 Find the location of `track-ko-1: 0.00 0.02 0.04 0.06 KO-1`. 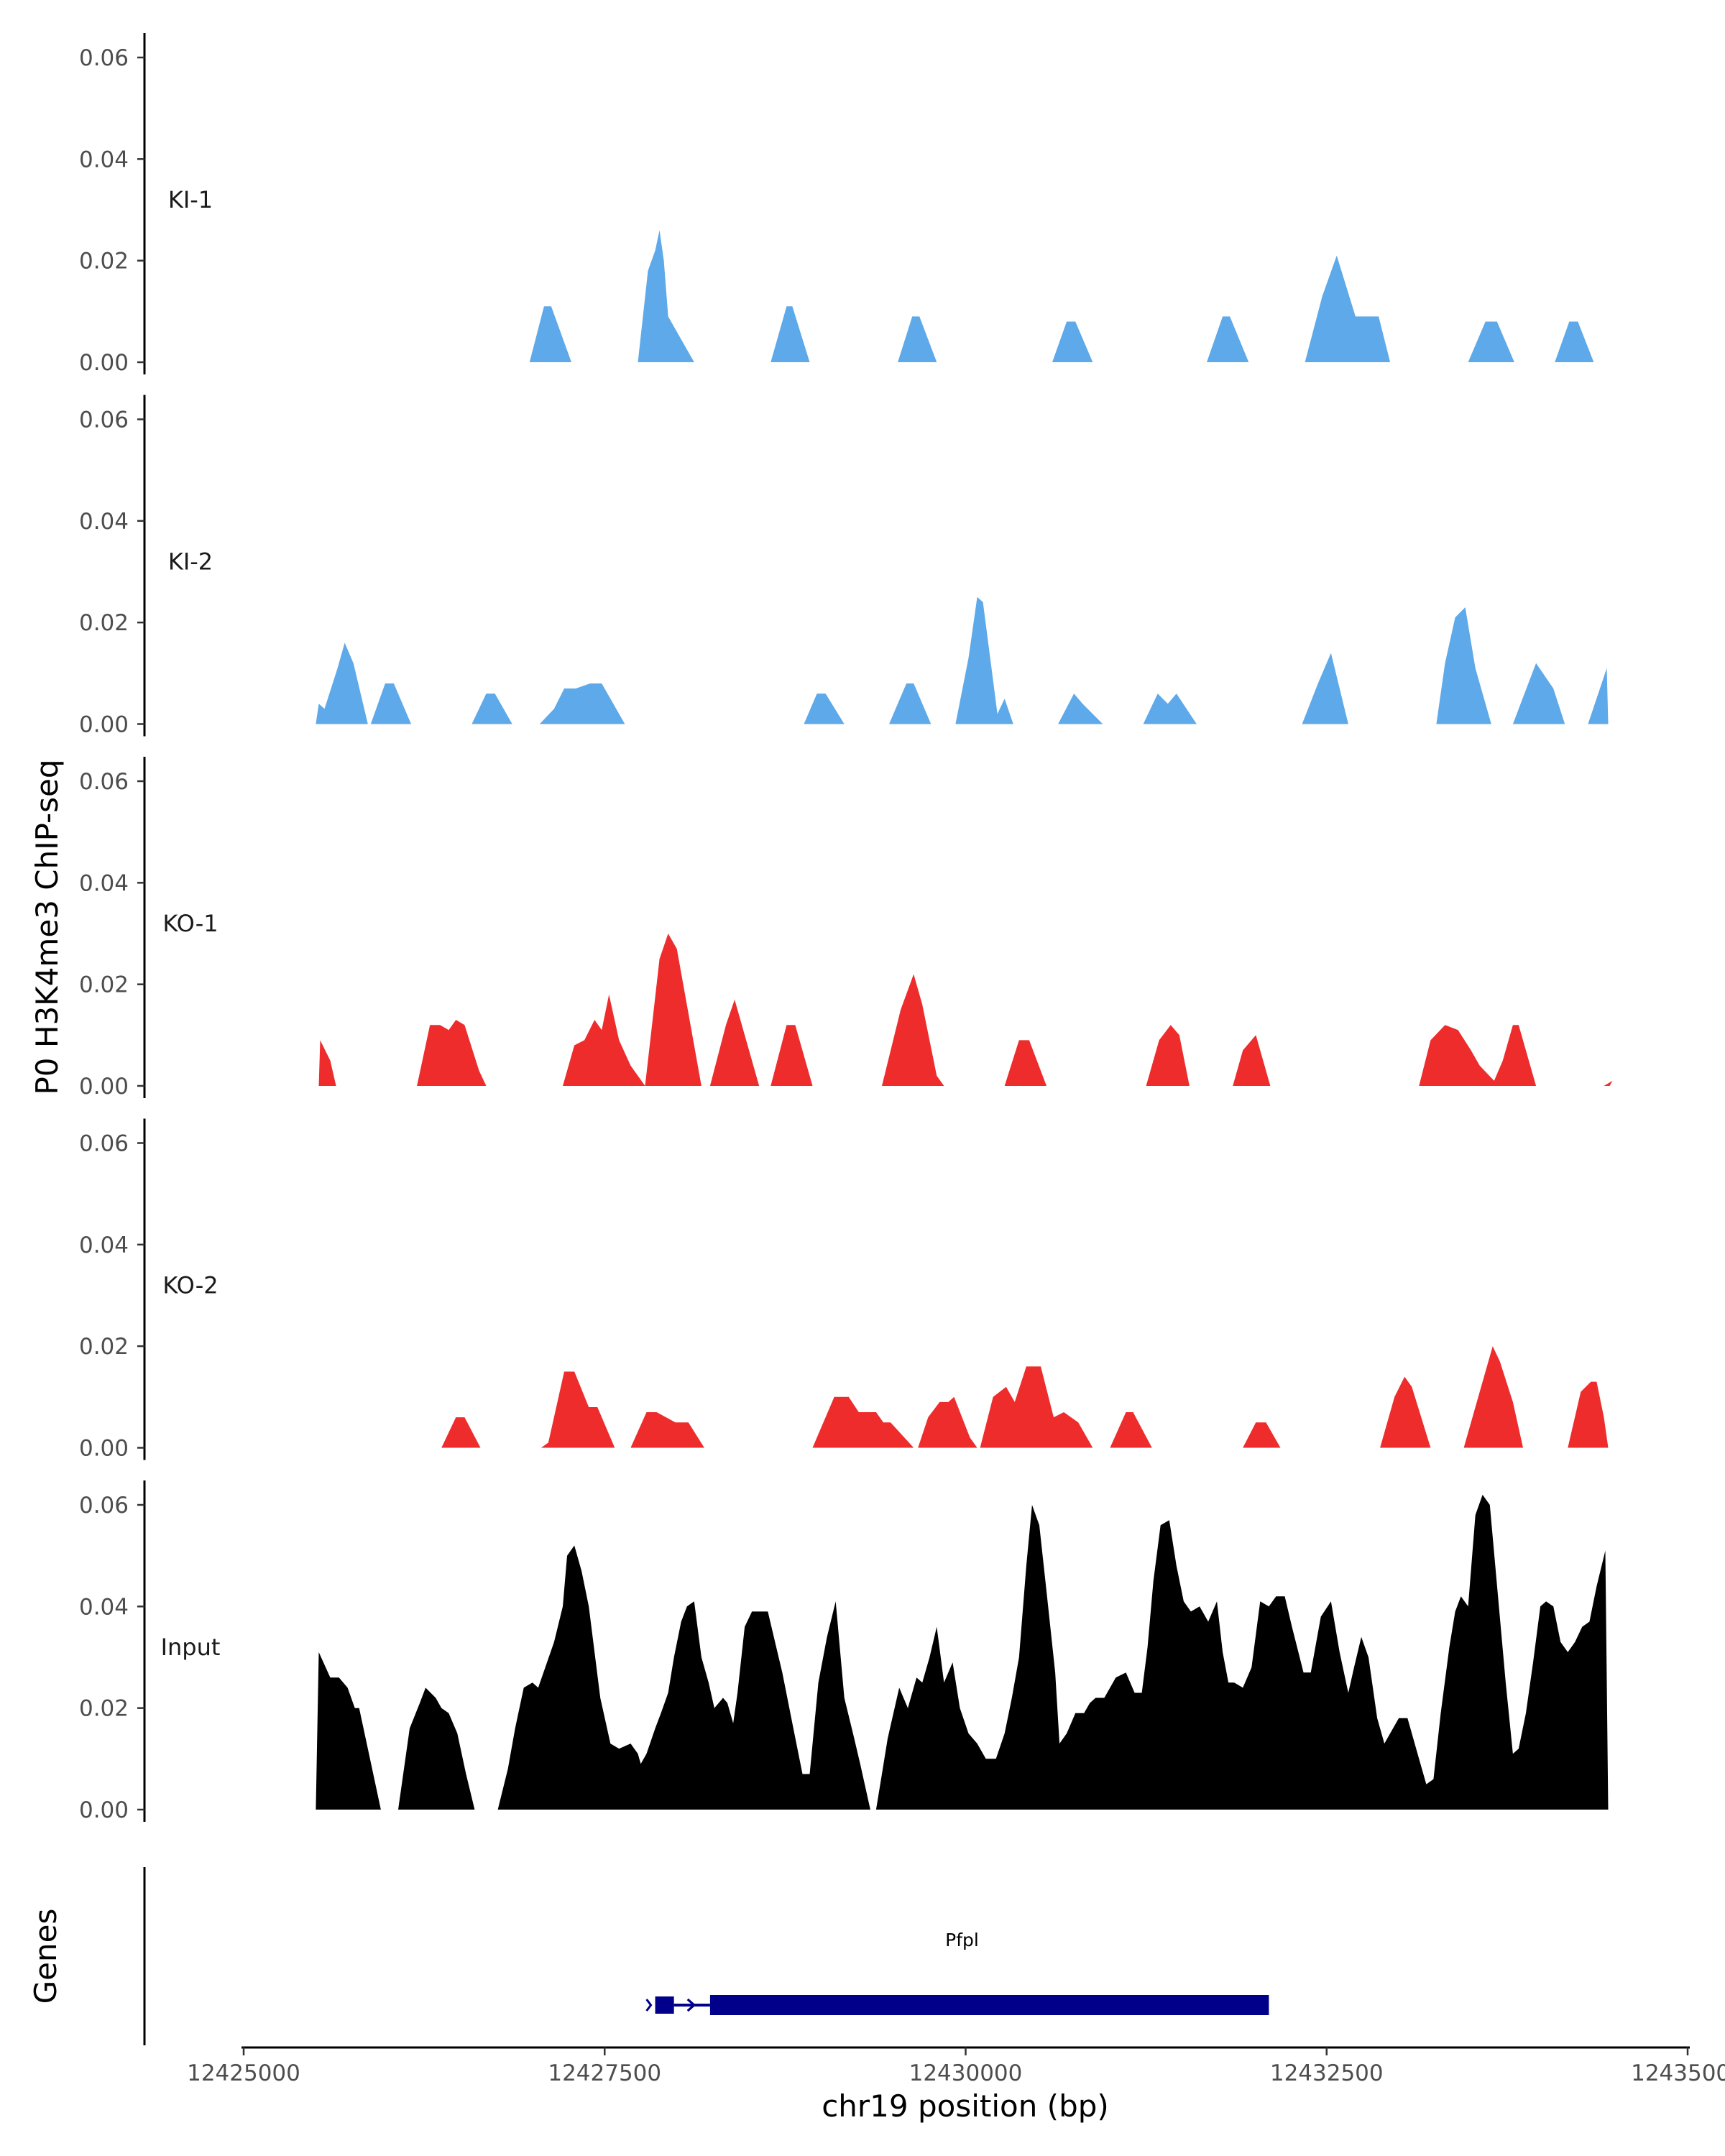

track-ko-1: 0.00 0.02 0.04 0.06 KO-1 is located at coordinates (846, 928).